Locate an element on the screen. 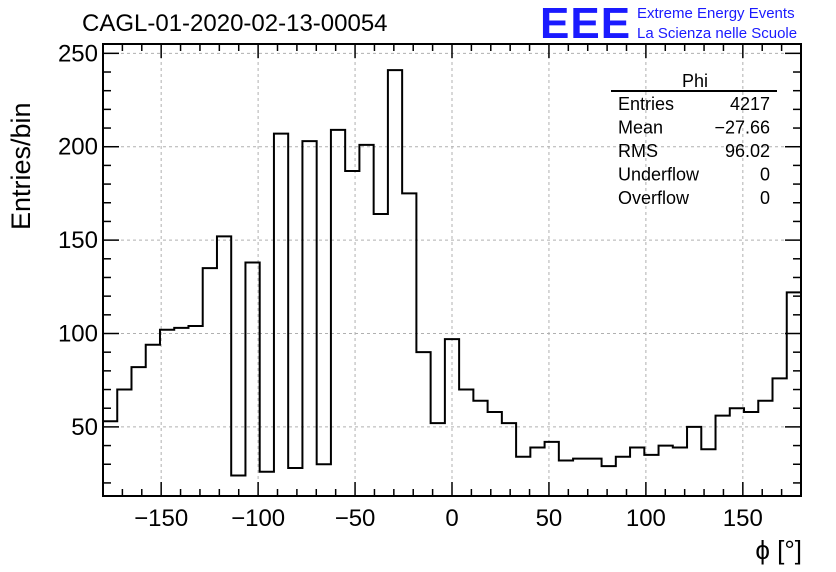 The height and width of the screenshot is (572, 836). logo-caption-line2: La Scienza nelle Scuole is located at coordinates (717, 33).